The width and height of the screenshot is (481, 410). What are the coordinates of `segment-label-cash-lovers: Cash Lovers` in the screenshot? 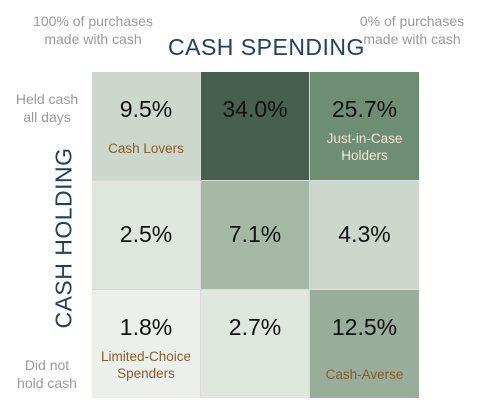 It's located at (146, 148).